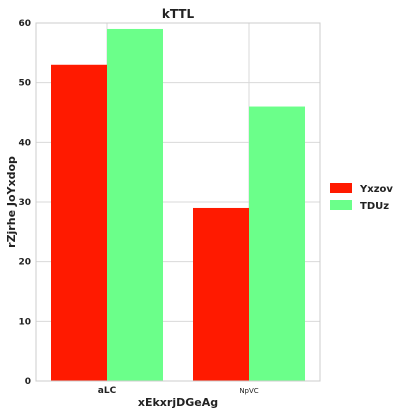 This screenshot has height=416, width=416. What do you see at coordinates (24, 203) in the screenshot?
I see `y-tick-label: 30` at bounding box center [24, 203].